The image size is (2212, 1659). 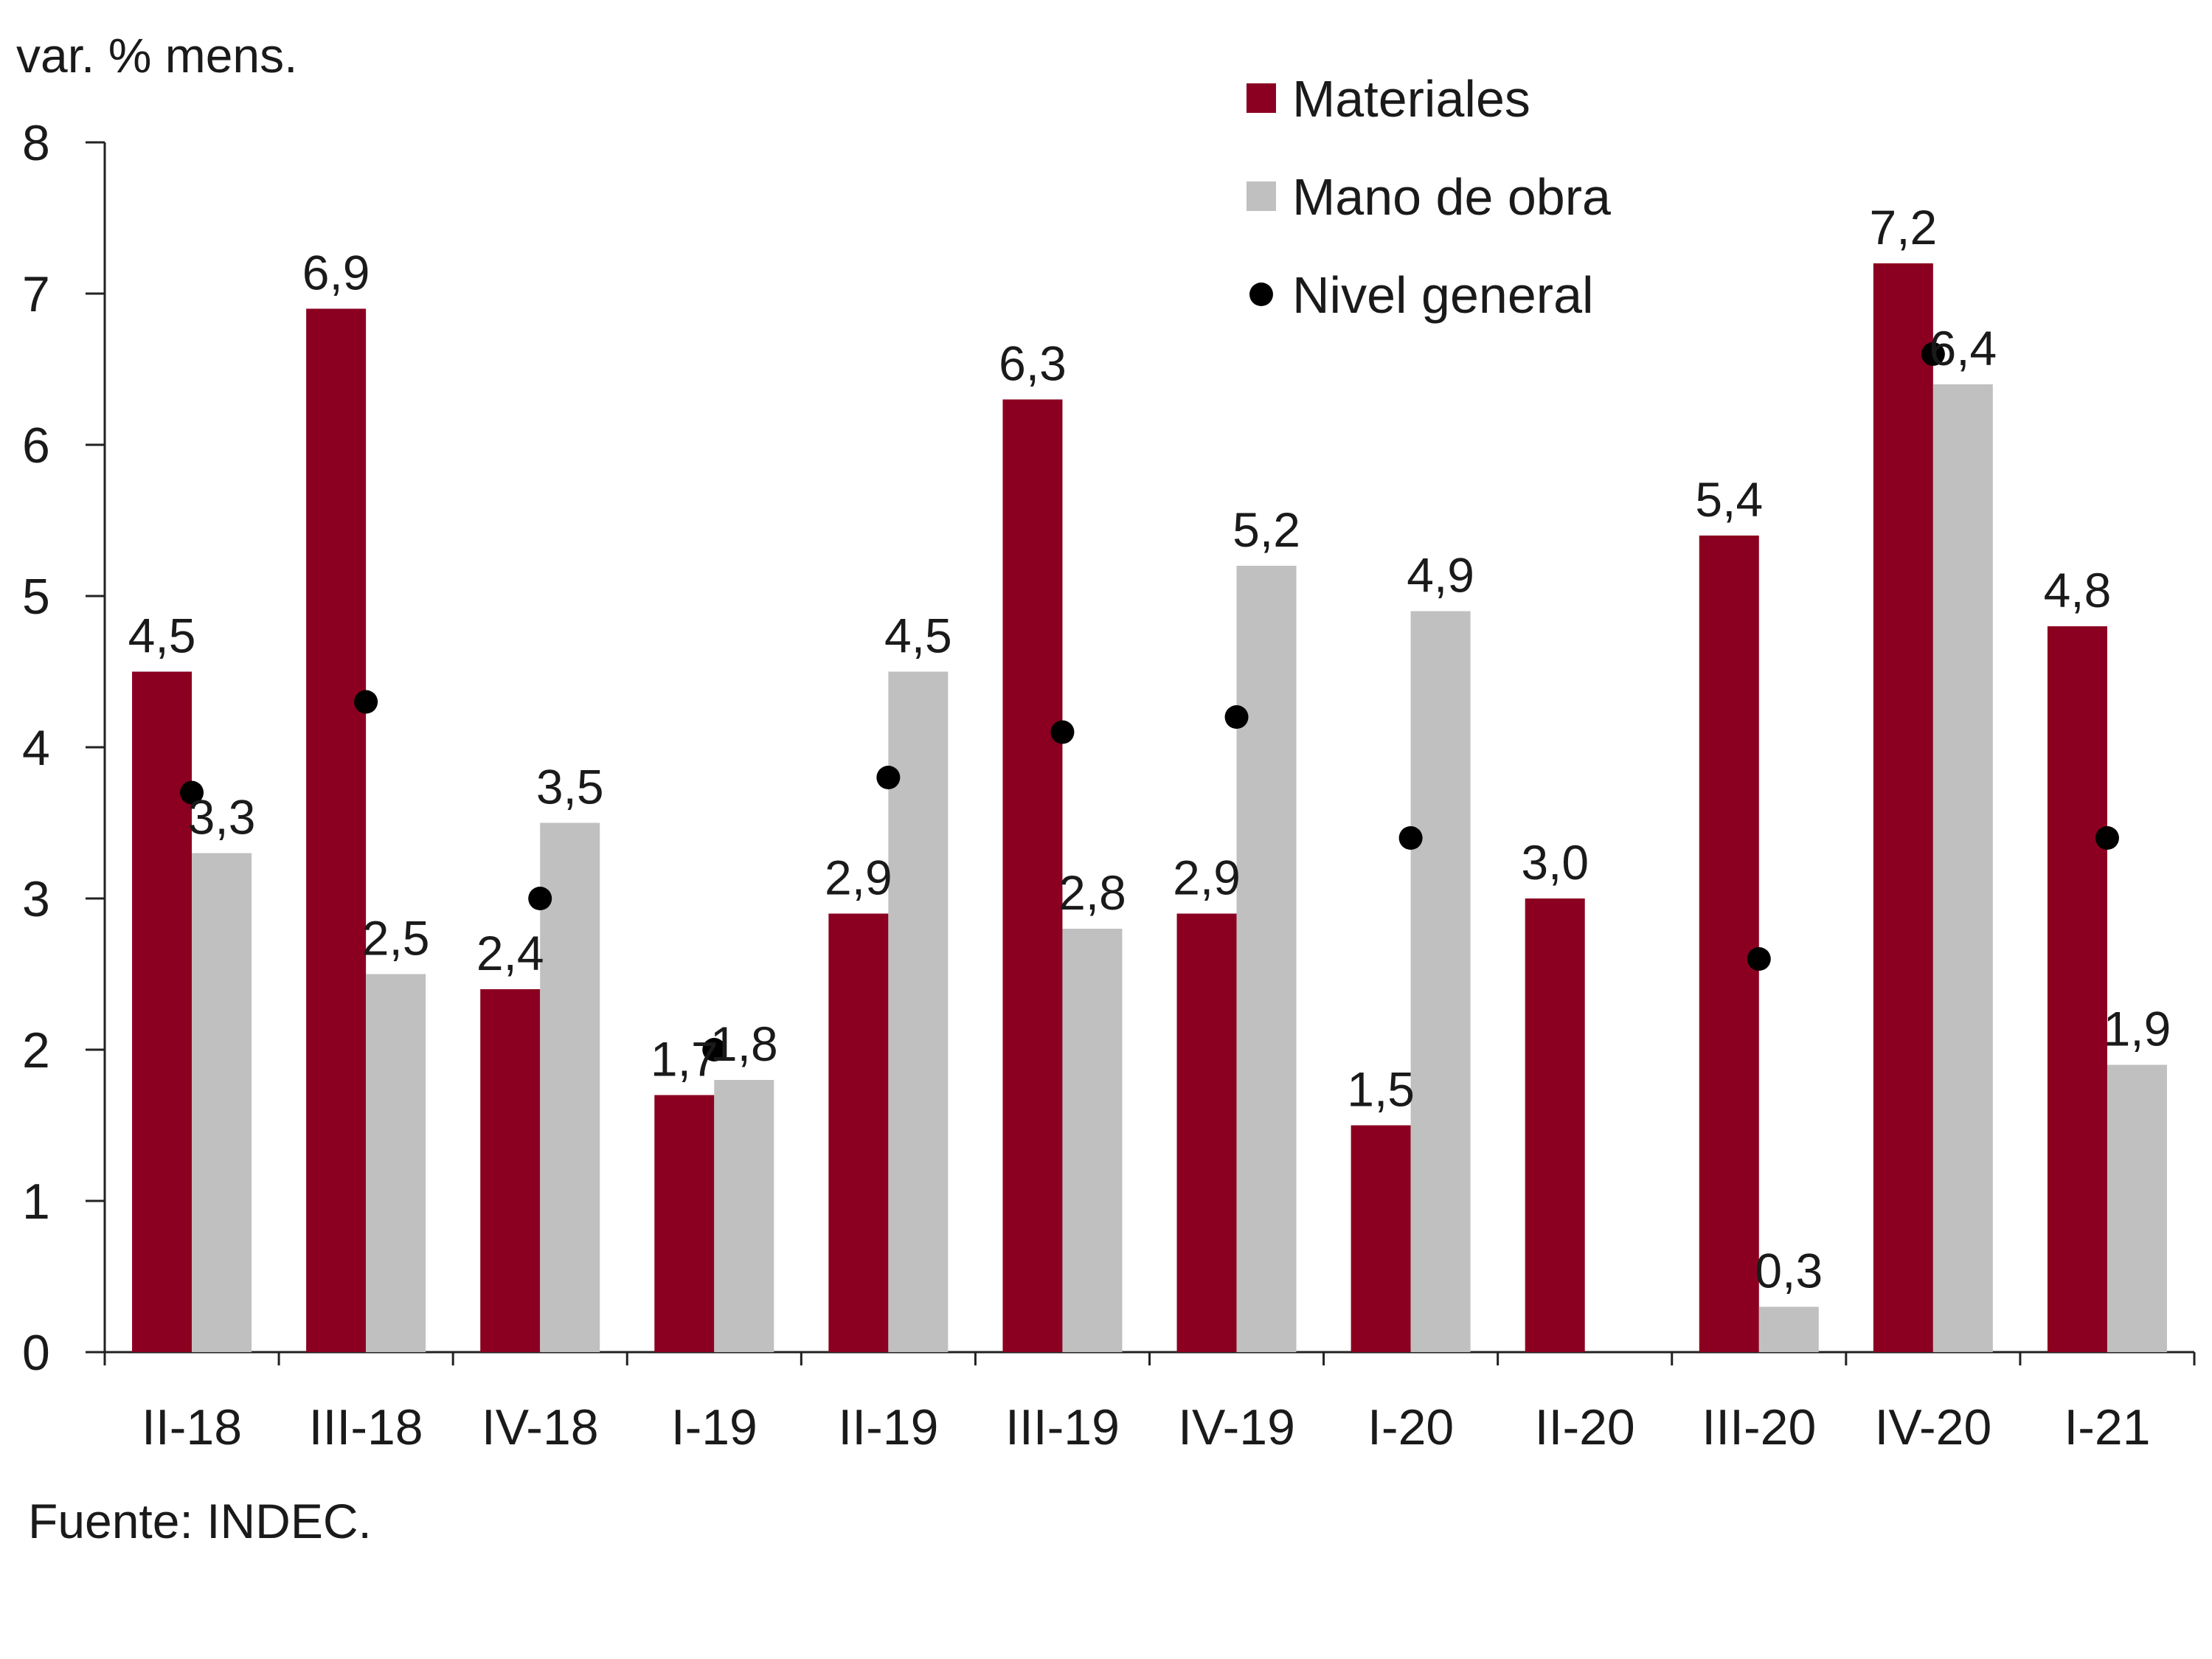 I want to click on data-label: 2,4, so click(x=510, y=953).